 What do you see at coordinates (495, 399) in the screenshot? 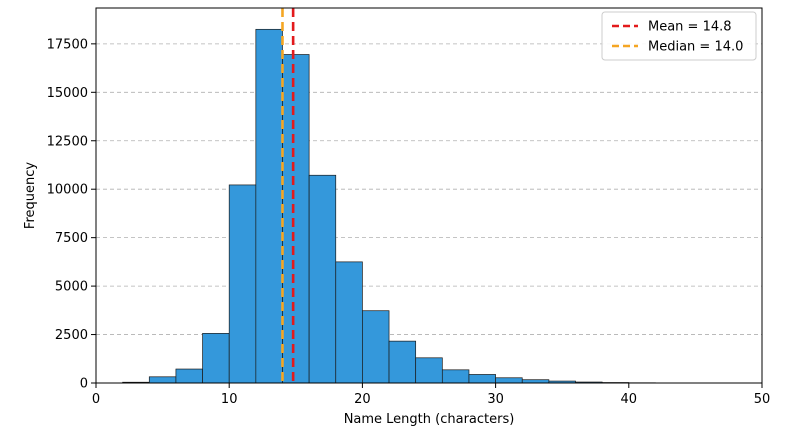
I see `x-tick-label: 30` at bounding box center [495, 399].